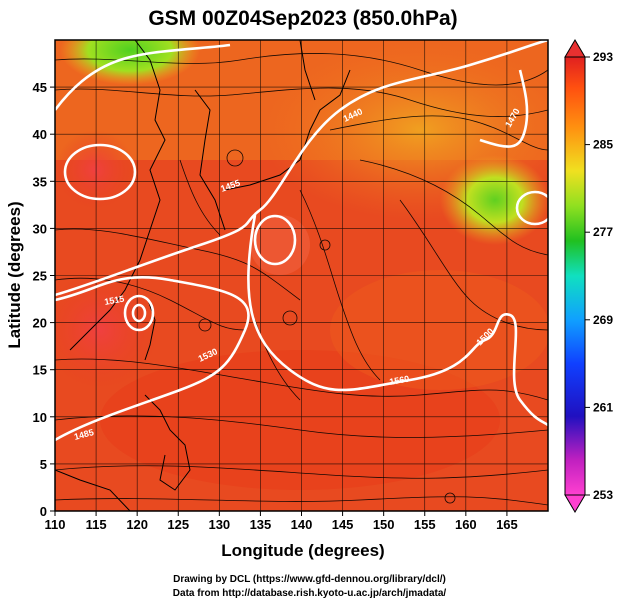 This screenshot has width=619, height=605. What do you see at coordinates (603, 145) in the screenshot?
I see `colorbar-tick-label: 285` at bounding box center [603, 145].